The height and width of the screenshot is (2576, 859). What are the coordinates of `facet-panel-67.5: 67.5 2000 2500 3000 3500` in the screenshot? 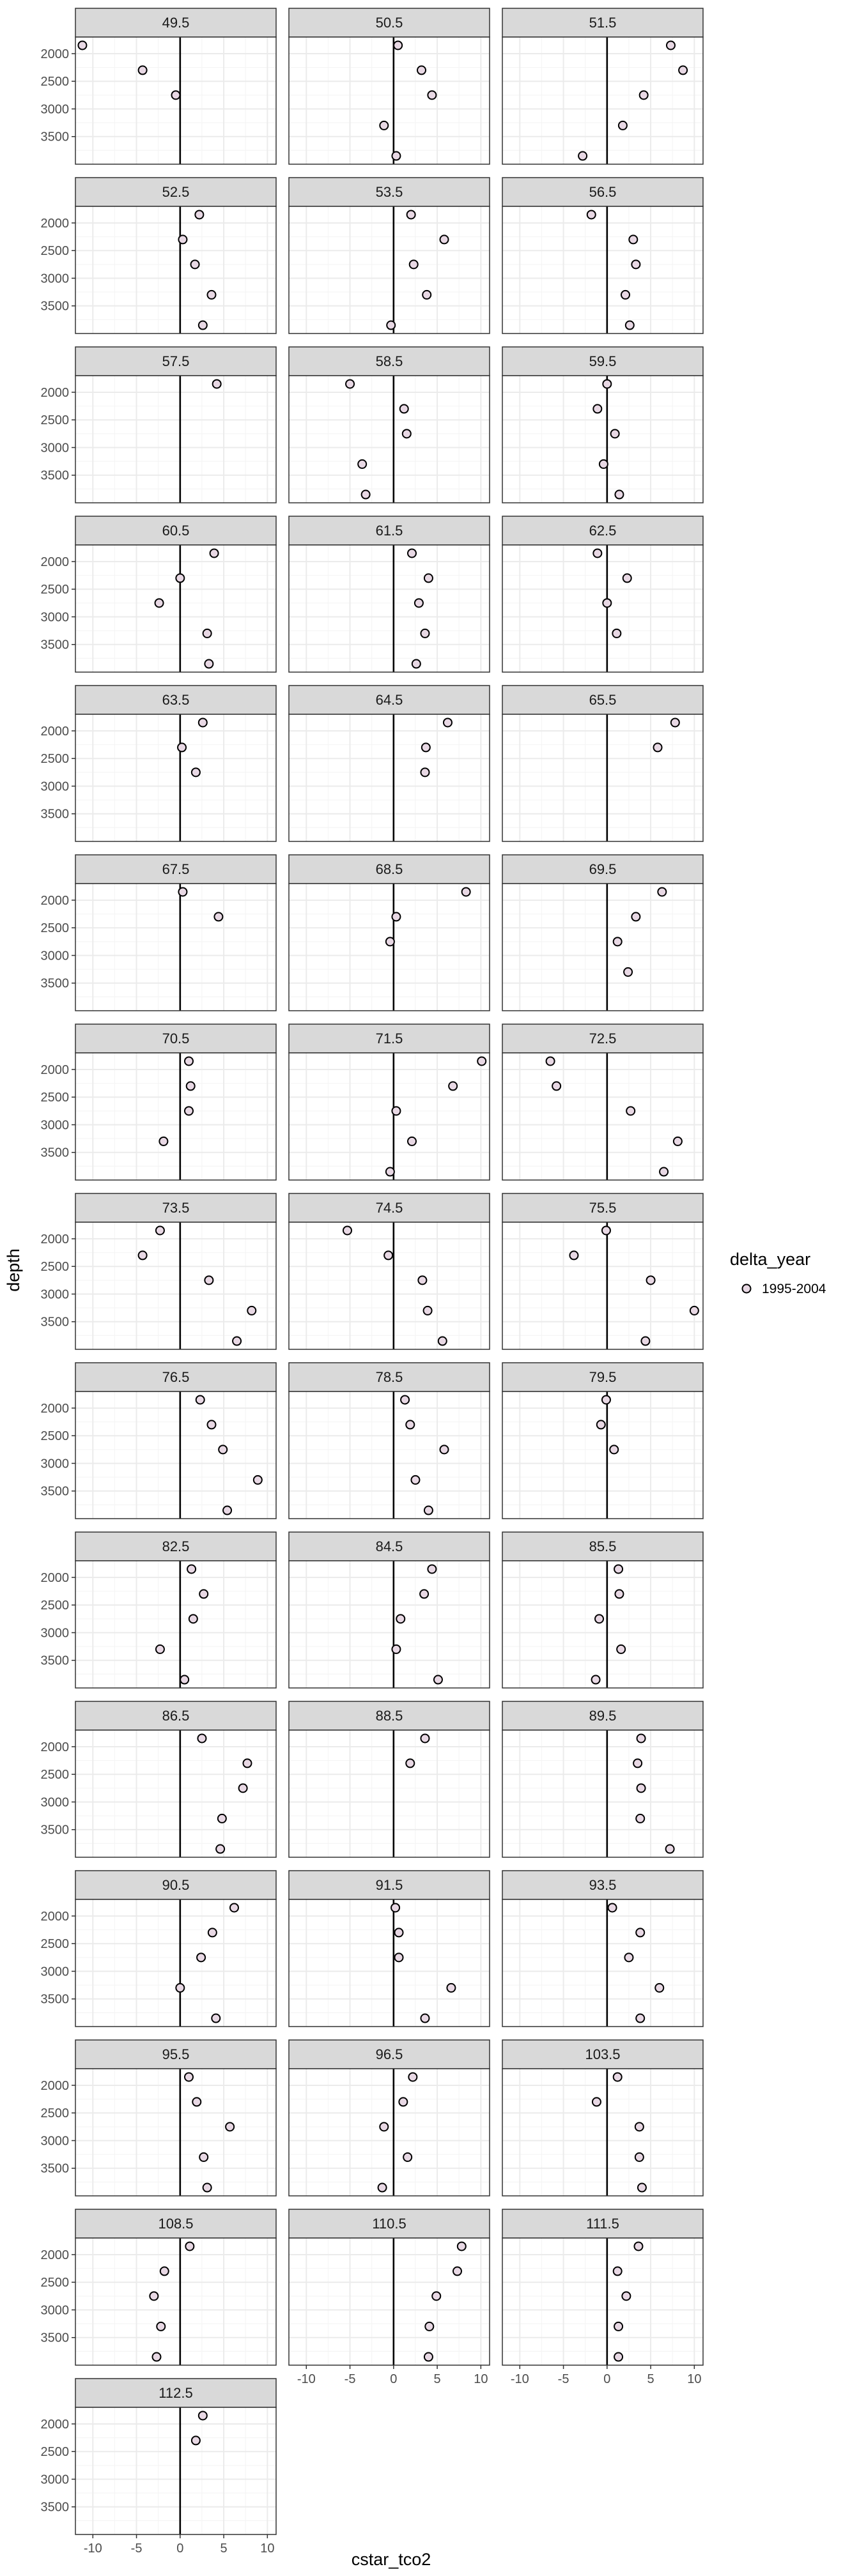 It's located at (159, 932).